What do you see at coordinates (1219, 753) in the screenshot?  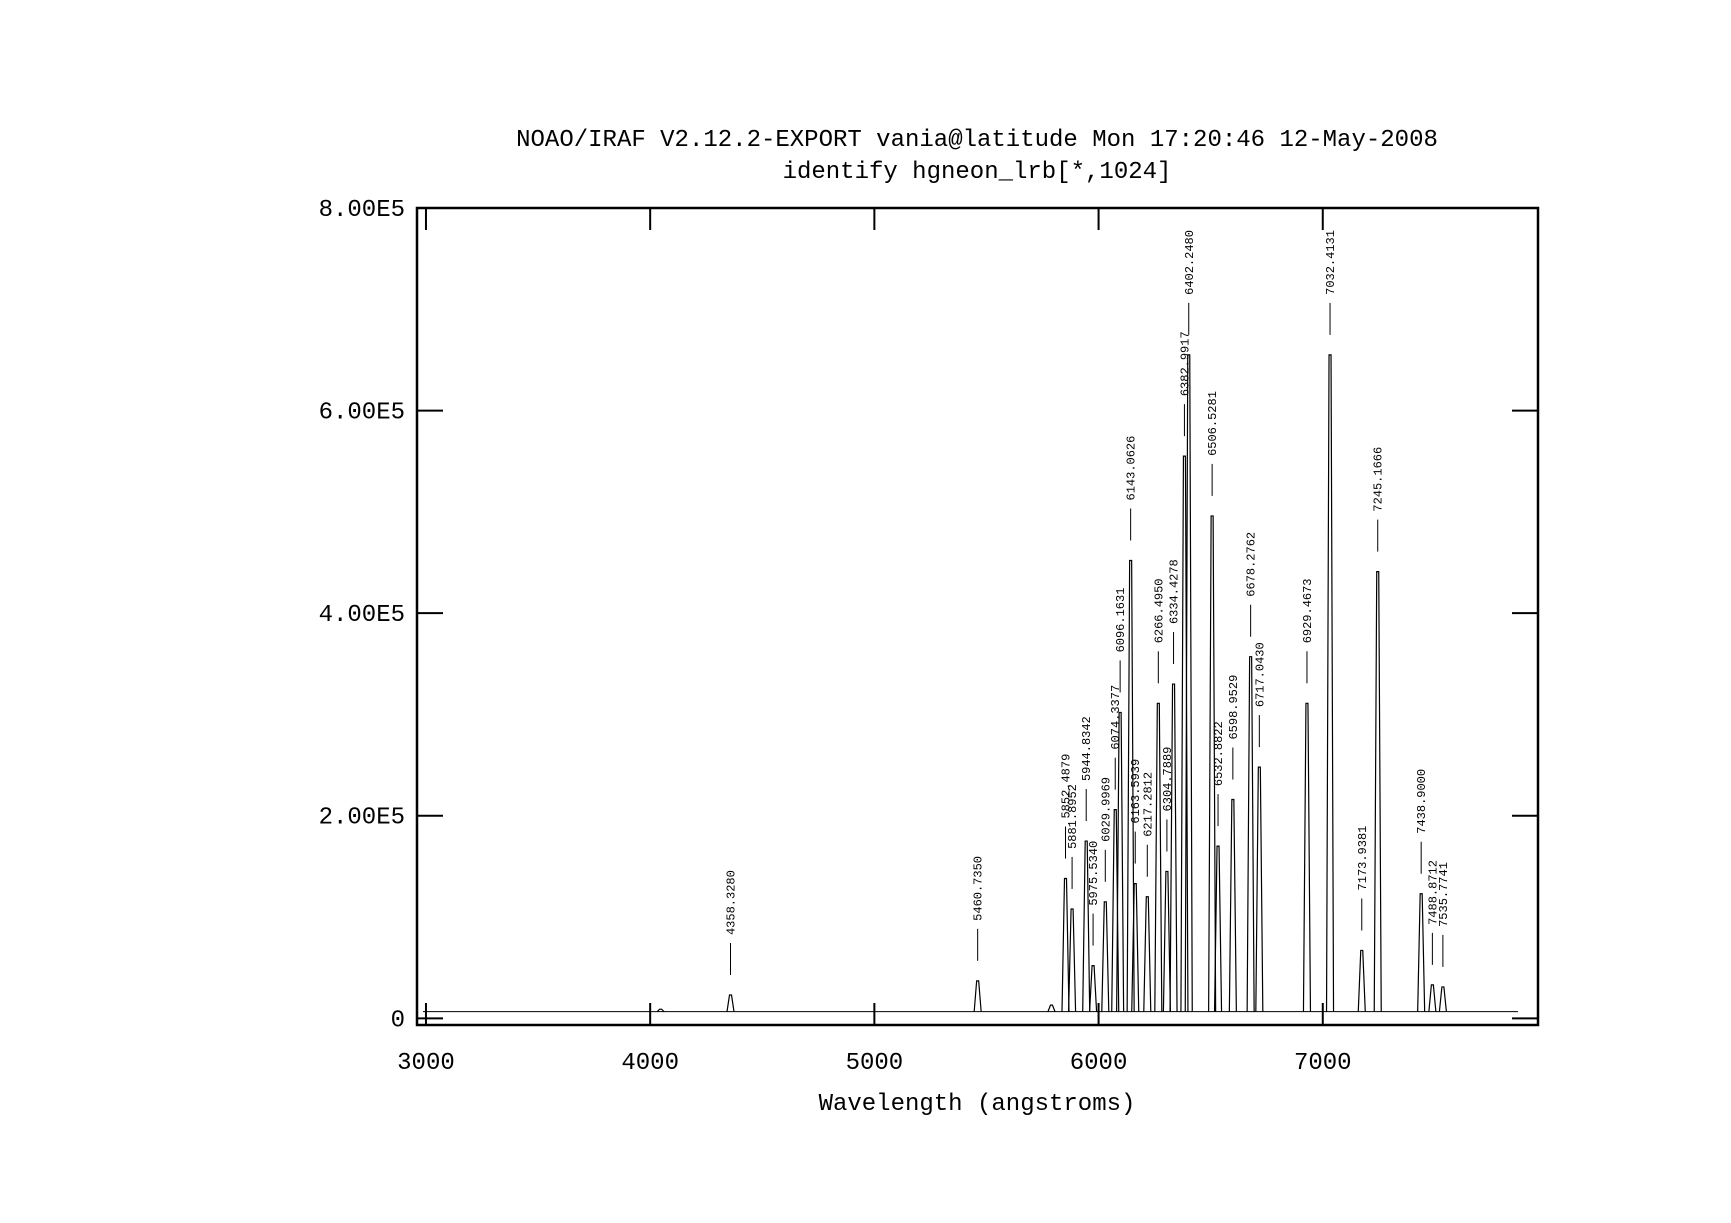 I see `line-label: 6532.8822` at bounding box center [1219, 753].